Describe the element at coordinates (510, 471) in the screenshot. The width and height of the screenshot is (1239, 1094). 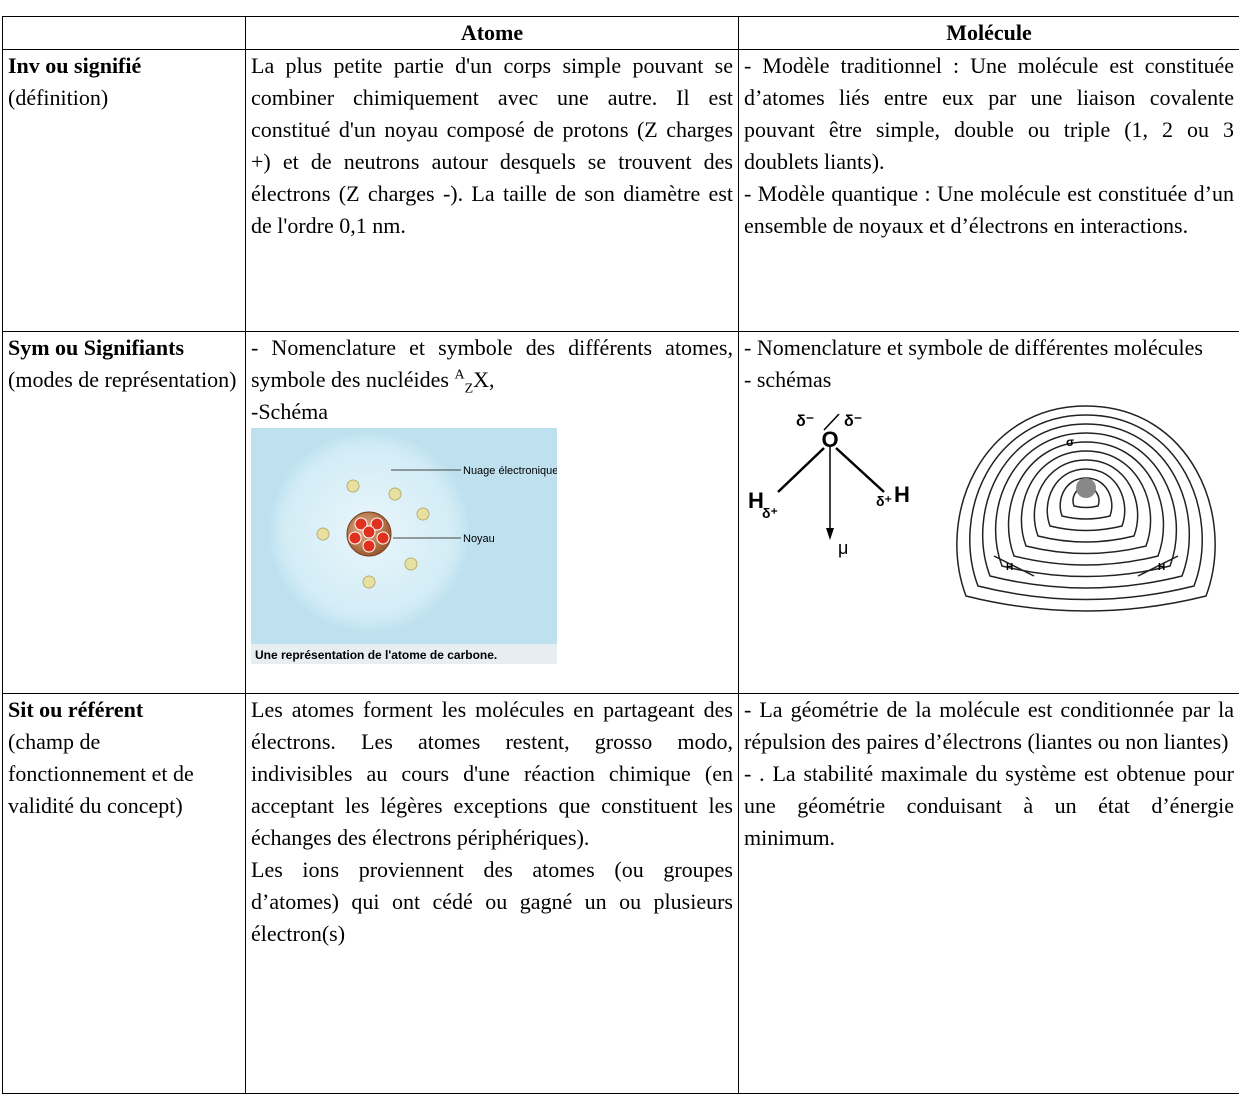
I see `figure-label: Nuage électronique` at that location.